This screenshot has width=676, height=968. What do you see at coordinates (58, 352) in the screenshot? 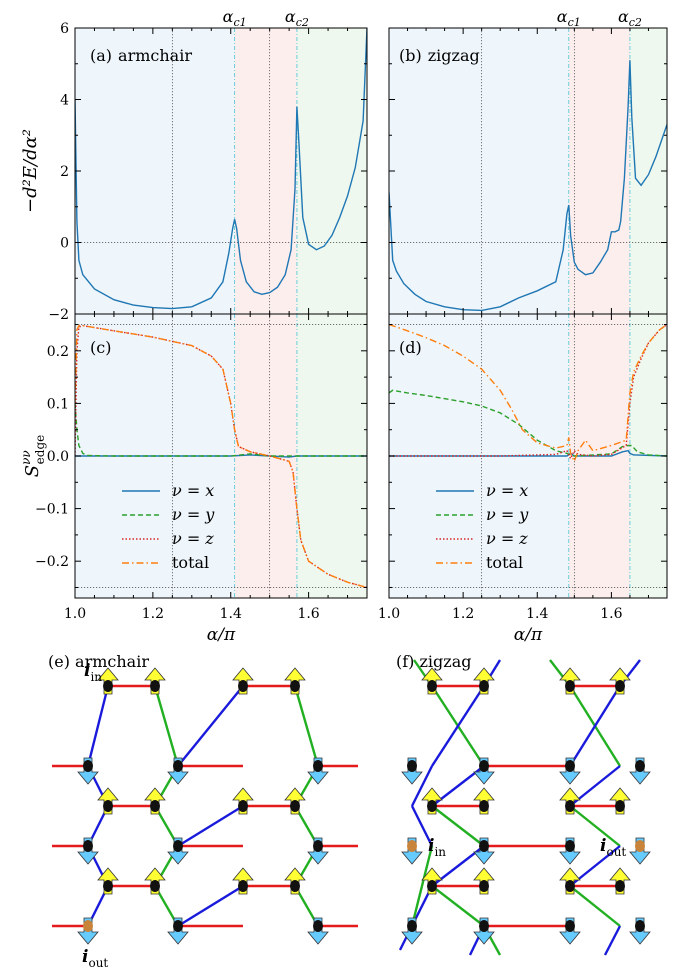
I see `y-tick-label: 0.2` at bounding box center [58, 352].